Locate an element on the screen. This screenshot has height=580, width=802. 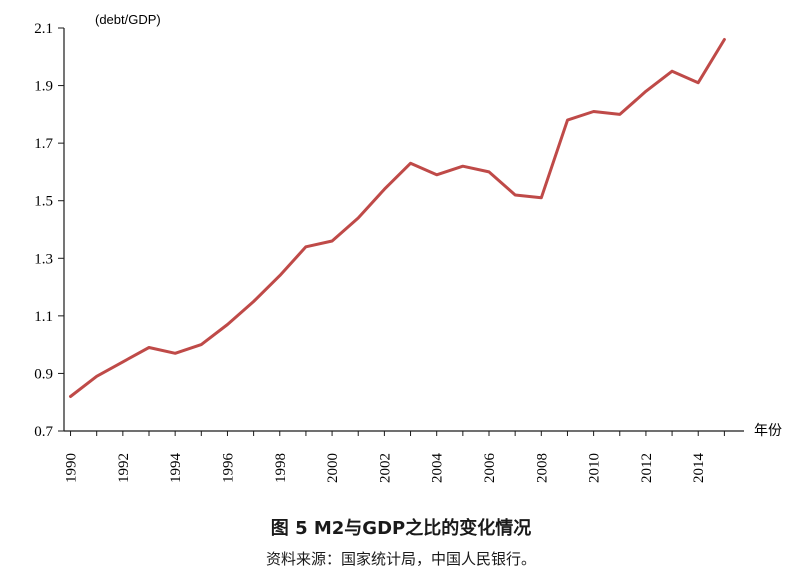
x-tick-label: 2002 is located at coordinates (385, 468).